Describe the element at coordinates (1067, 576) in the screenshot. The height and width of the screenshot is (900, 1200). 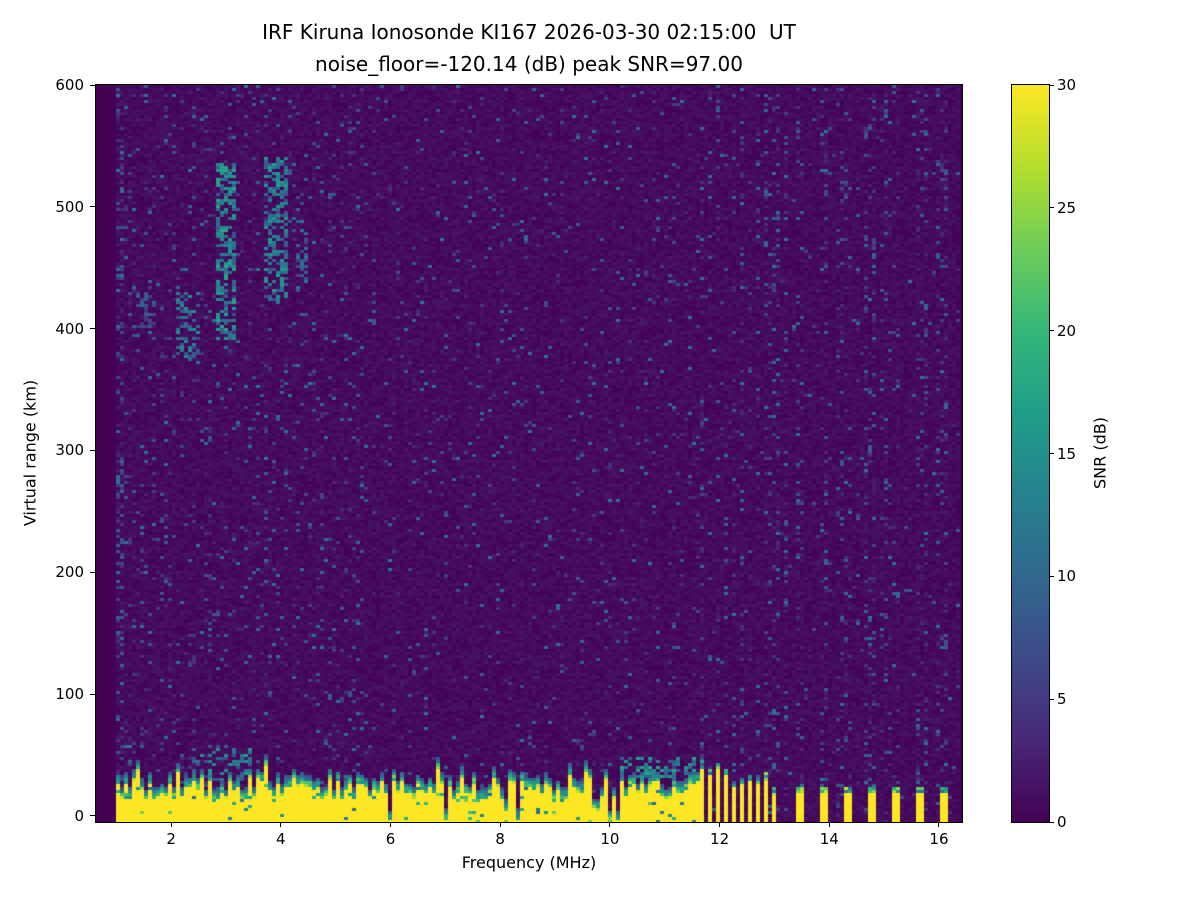
I see `colorbar-tick-label: 10` at that location.